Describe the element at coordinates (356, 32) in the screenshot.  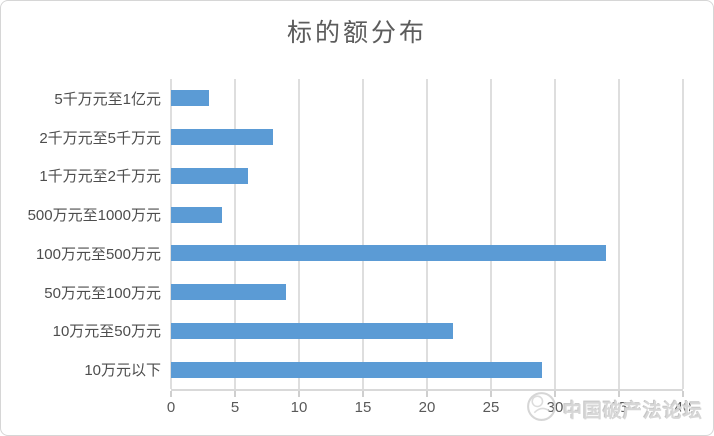
I see `chart-title: 标的额分布` at that location.